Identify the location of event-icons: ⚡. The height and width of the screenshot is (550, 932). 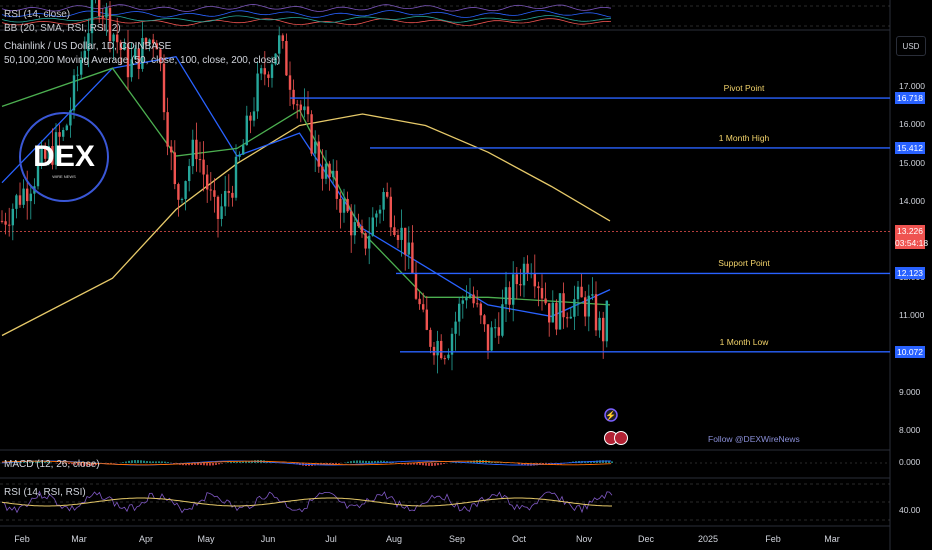
(616, 426).